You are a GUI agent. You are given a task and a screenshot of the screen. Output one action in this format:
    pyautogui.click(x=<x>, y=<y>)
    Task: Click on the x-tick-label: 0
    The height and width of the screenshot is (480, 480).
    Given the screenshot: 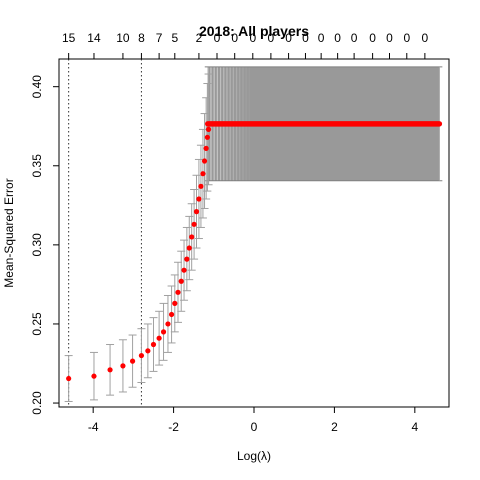 What is the action you would take?
    pyautogui.click(x=254, y=427)
    